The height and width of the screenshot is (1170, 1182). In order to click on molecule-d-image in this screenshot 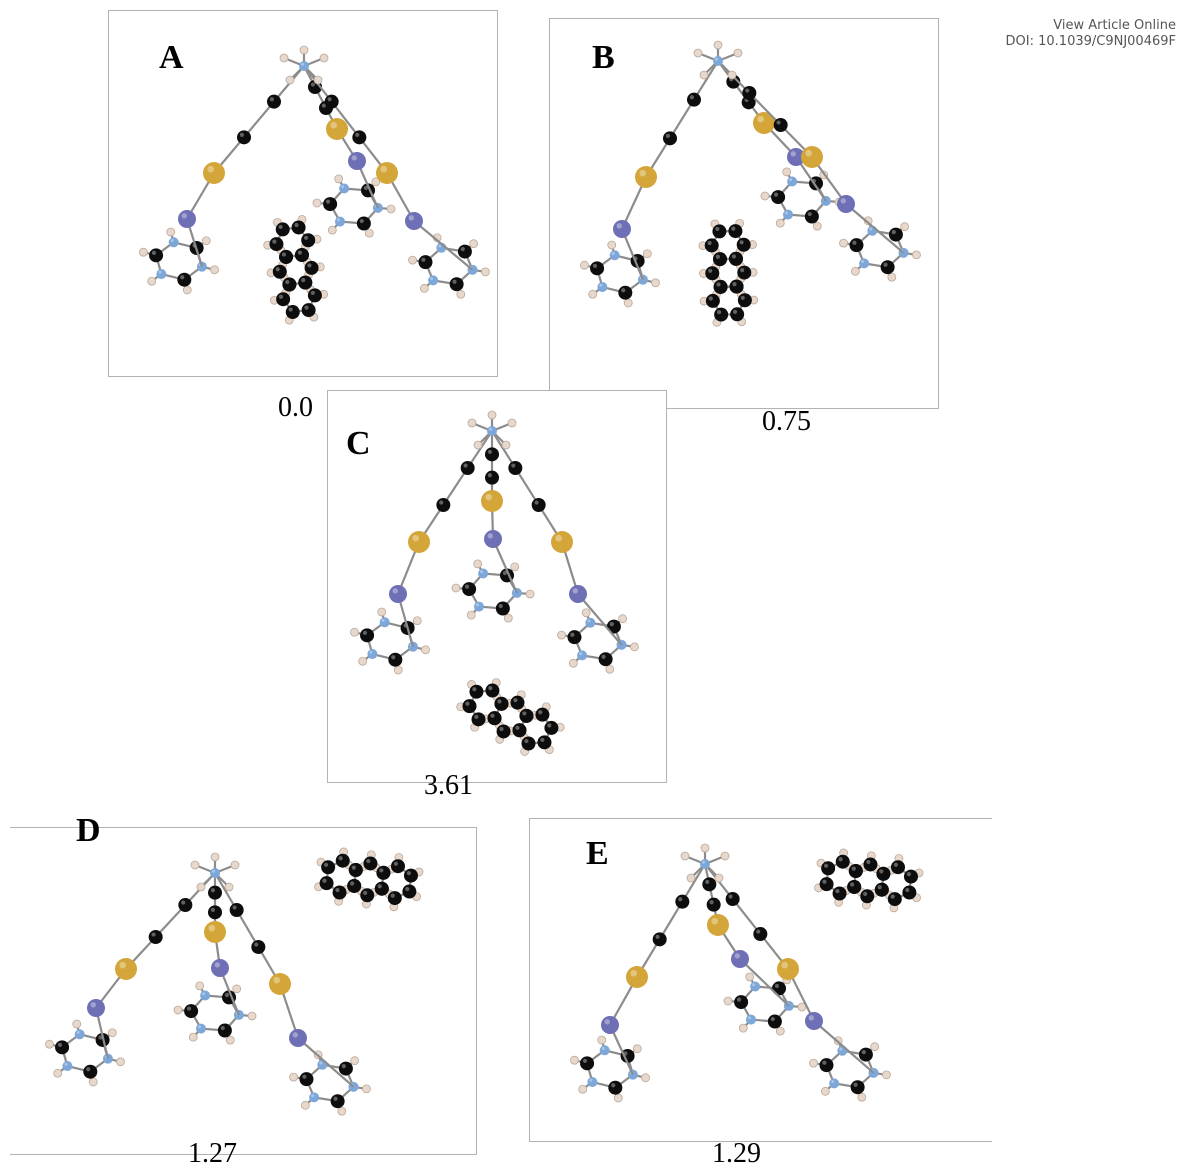, I will do `click(243, 991)`.